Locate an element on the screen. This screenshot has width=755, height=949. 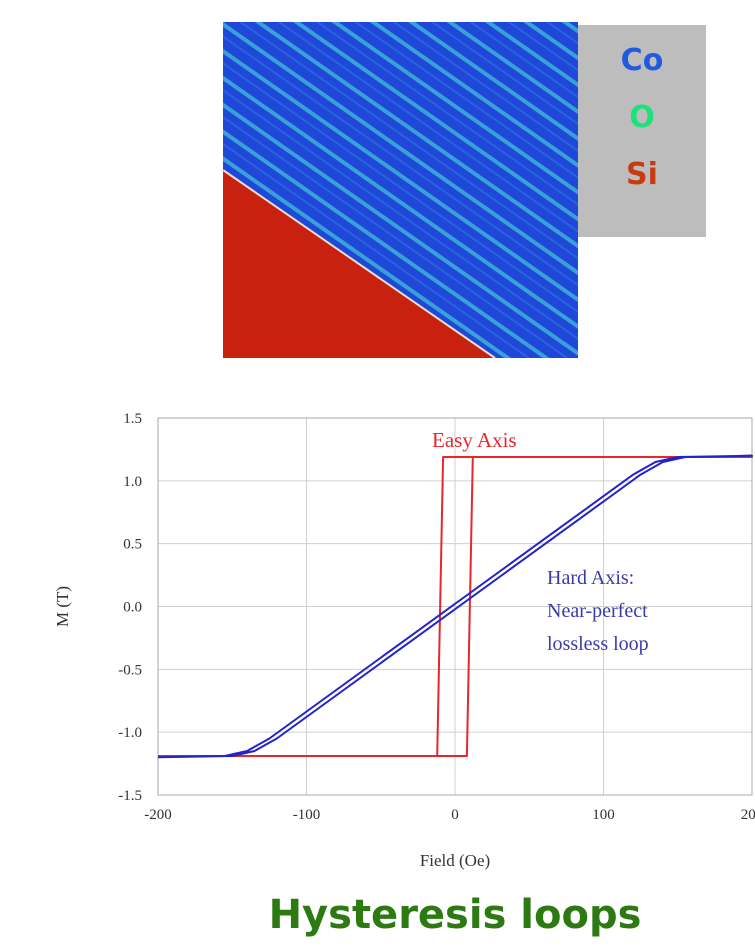
caption: Hysteresis loops is located at coordinates (455, 915).